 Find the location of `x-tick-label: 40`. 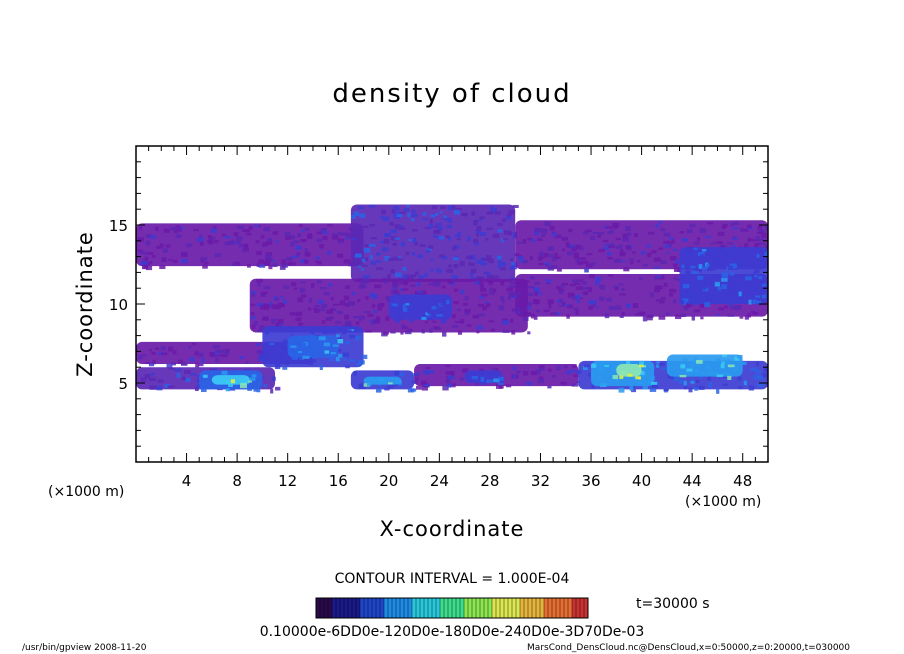

x-tick-label: 40 is located at coordinates (641, 481).